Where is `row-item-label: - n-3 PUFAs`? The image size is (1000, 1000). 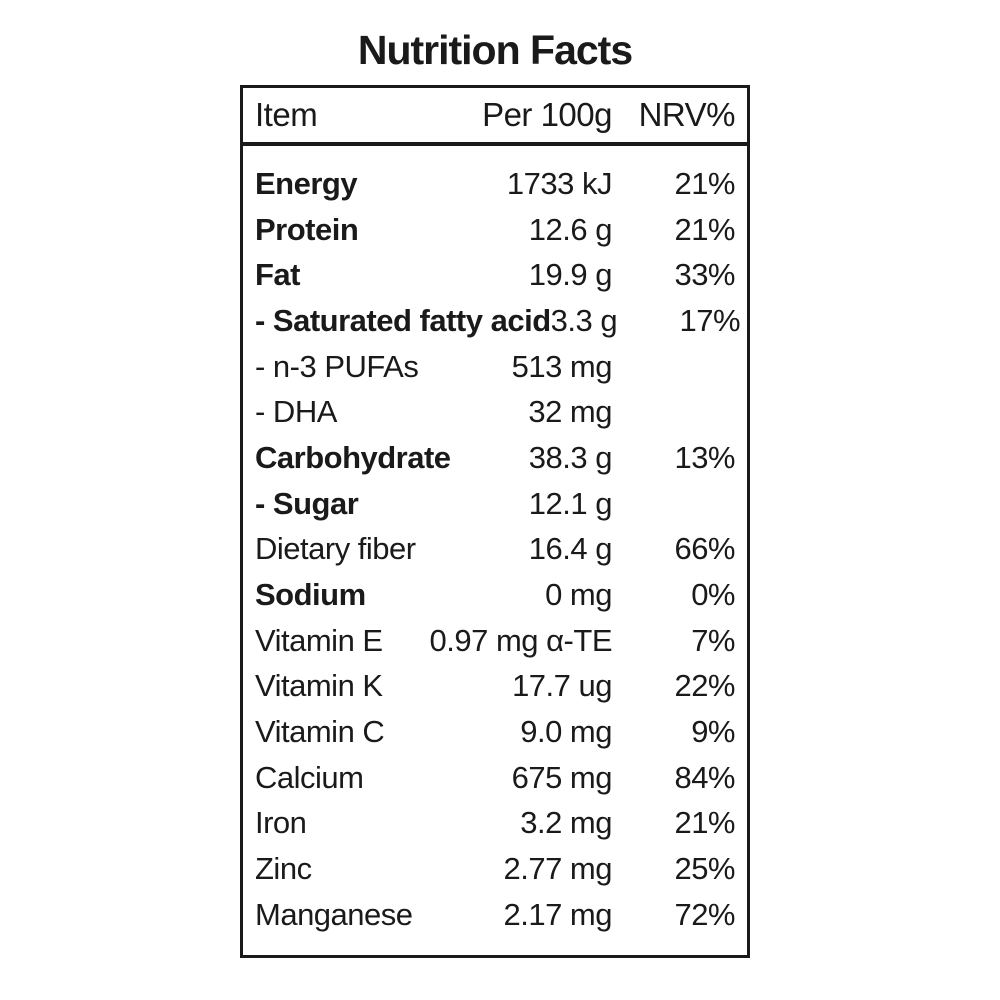
row-item-label: - n-3 PUFAs is located at coordinates (337, 366).